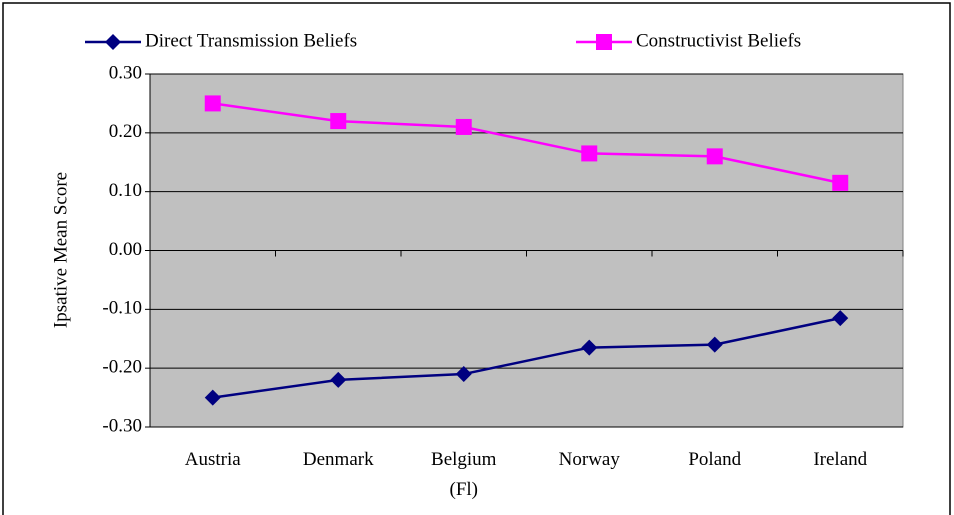  I want to click on y-tick-label: -0.10, so click(122, 308).